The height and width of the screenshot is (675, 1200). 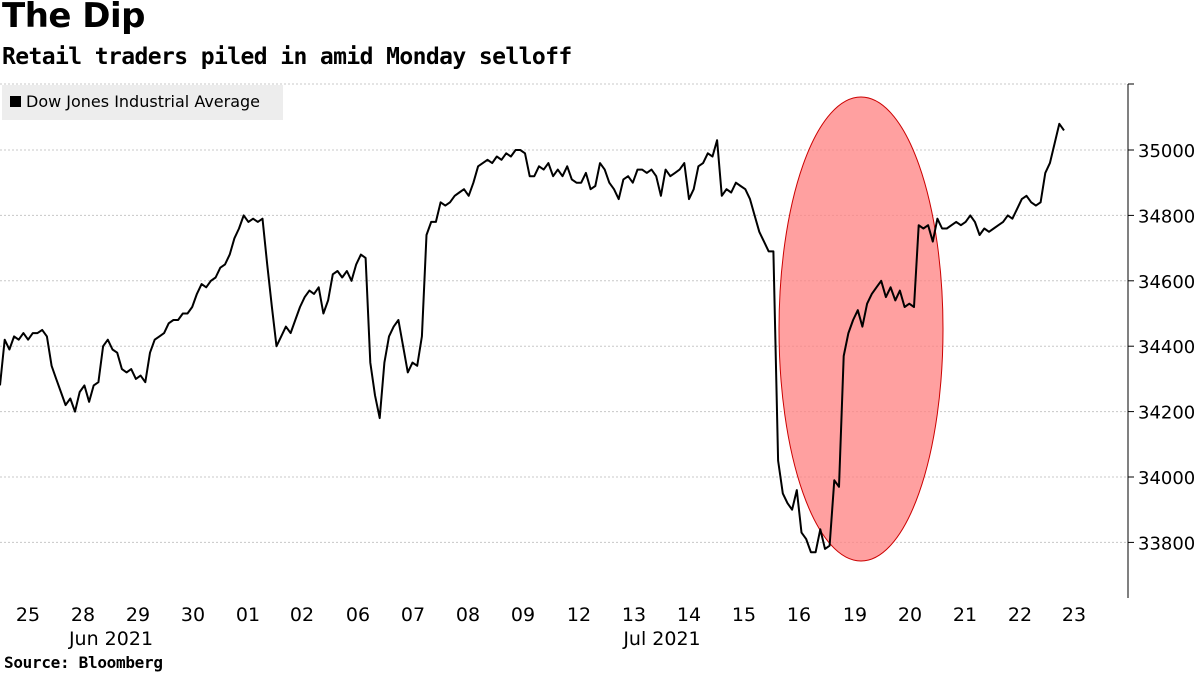 What do you see at coordinates (634, 615) in the screenshot?
I see `x-tick-label: 13` at bounding box center [634, 615].